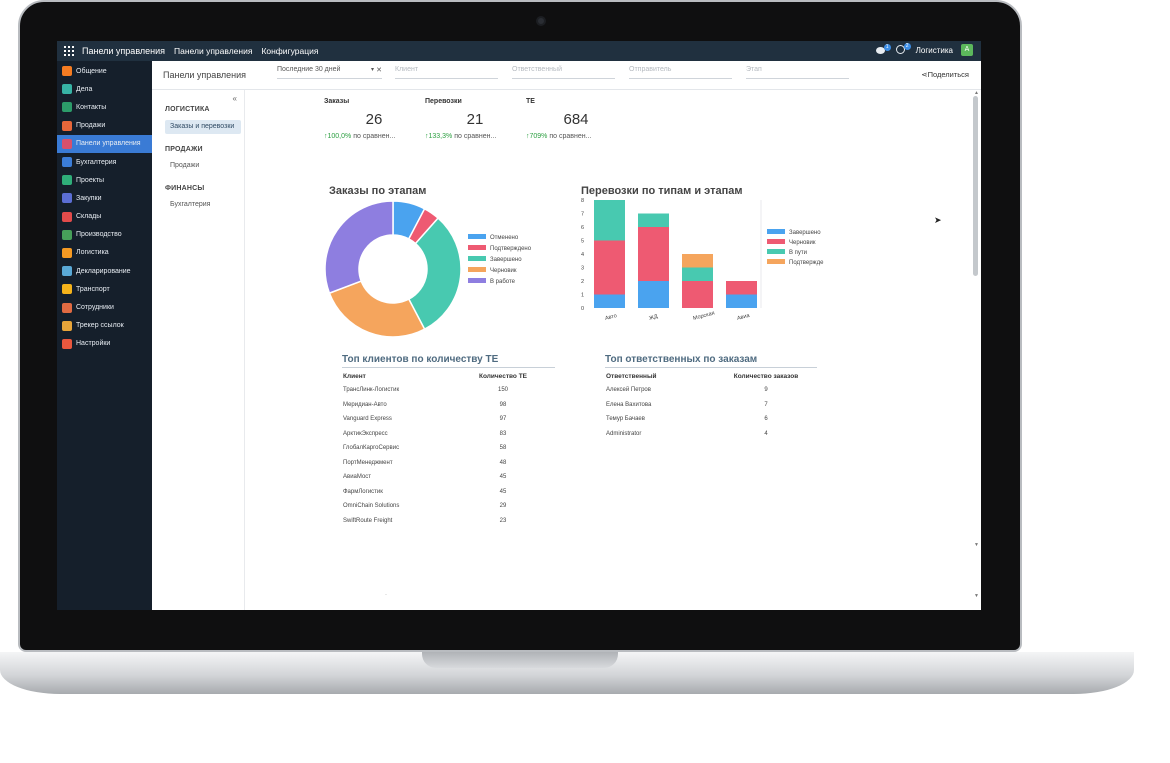  I want to click on scrollbar-thumb, so click(975, 186).